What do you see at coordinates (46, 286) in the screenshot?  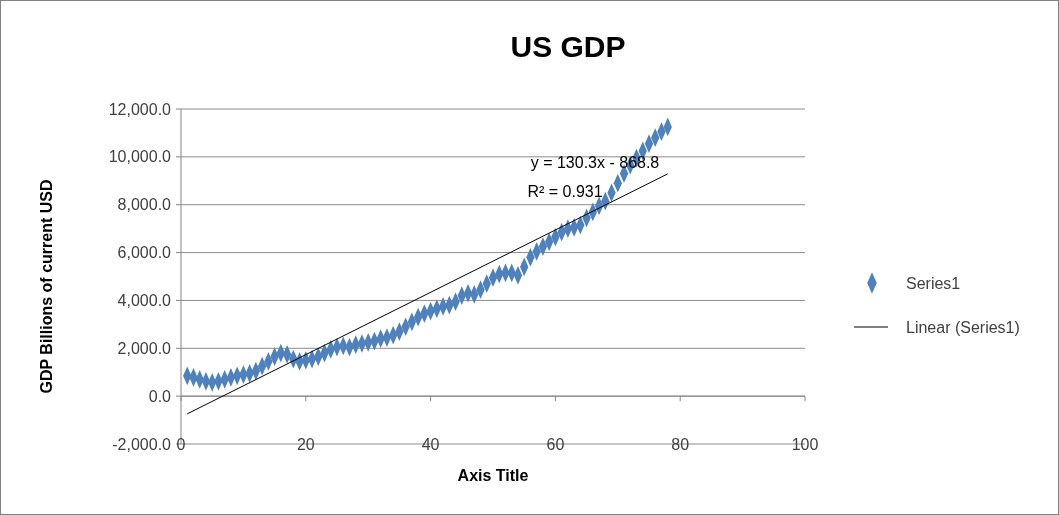 I see `y-axis-title: GDP Billions of current USD` at bounding box center [46, 286].